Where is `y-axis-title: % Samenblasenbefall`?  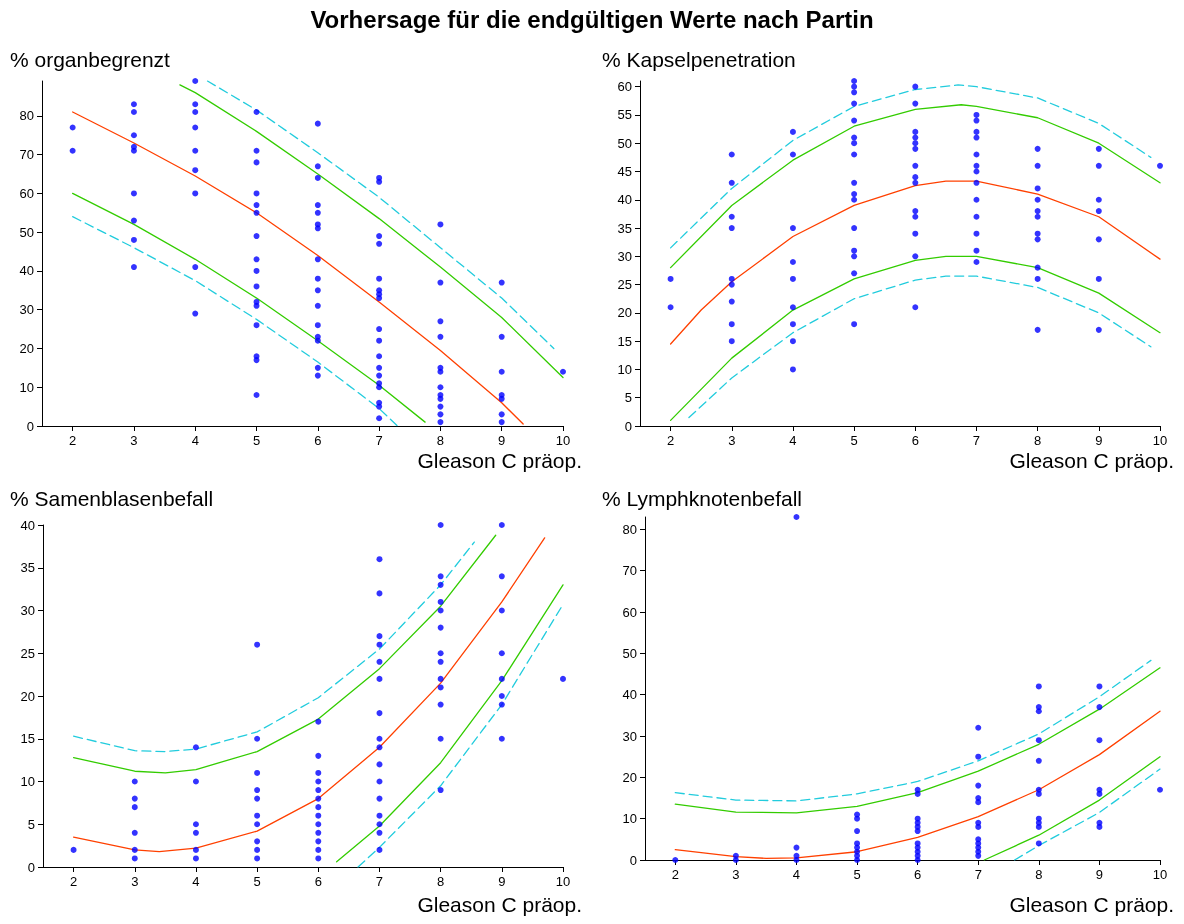
y-axis-title: % Samenblasenbefall is located at coordinates (112, 498).